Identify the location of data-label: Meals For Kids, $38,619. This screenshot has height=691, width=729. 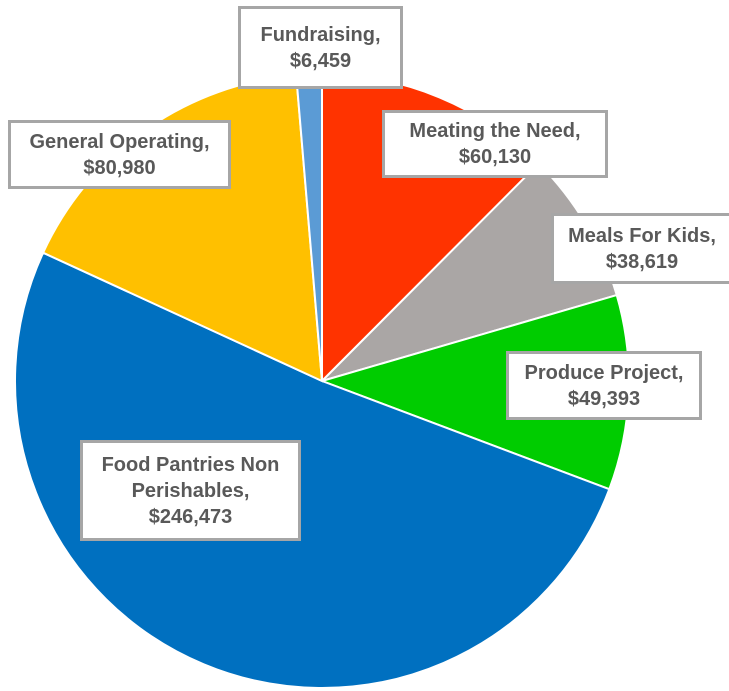
(640, 248).